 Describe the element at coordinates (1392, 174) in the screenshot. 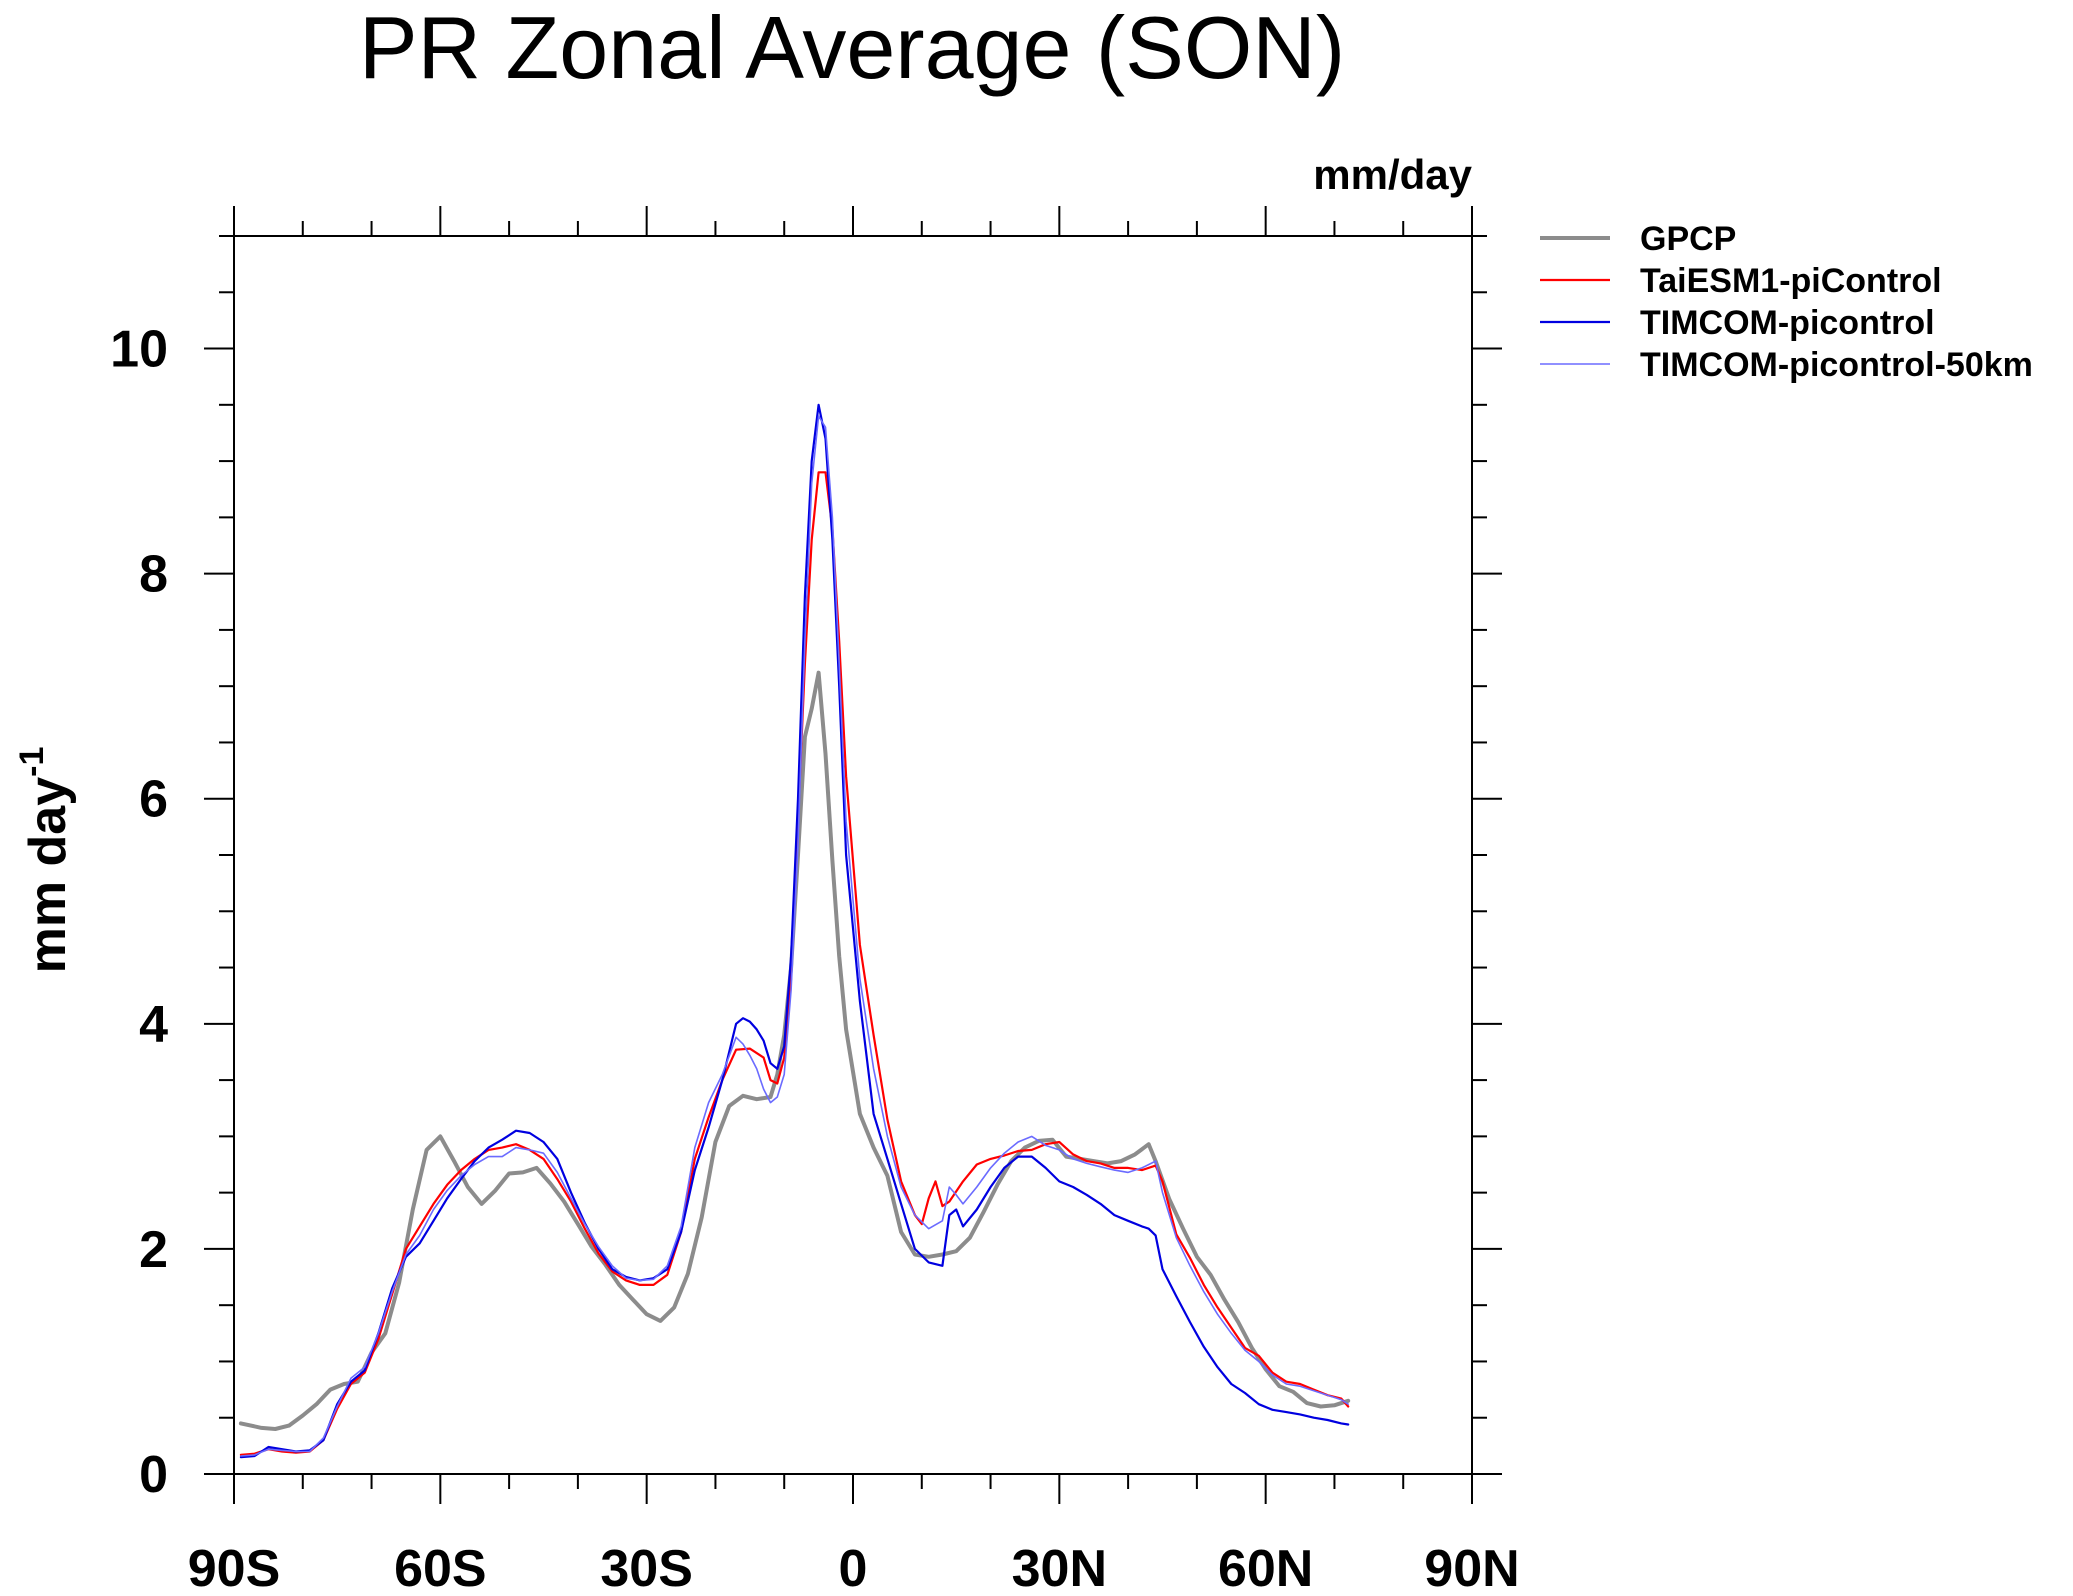

I see `units-label: mm/day` at that location.